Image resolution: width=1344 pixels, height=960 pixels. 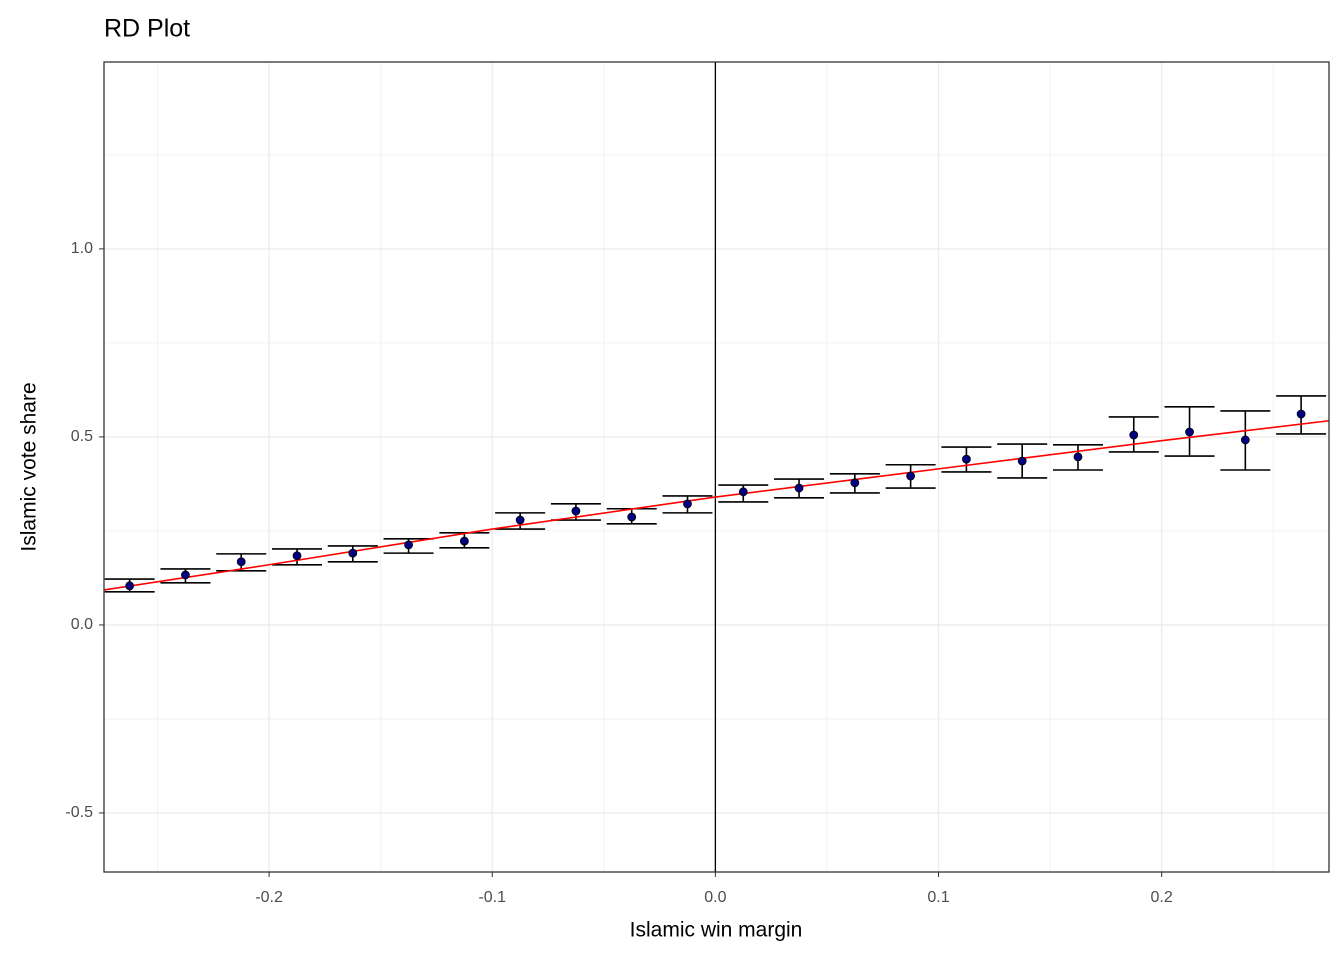 I want to click on x-tick-label: 0.2, so click(x=1162, y=897).